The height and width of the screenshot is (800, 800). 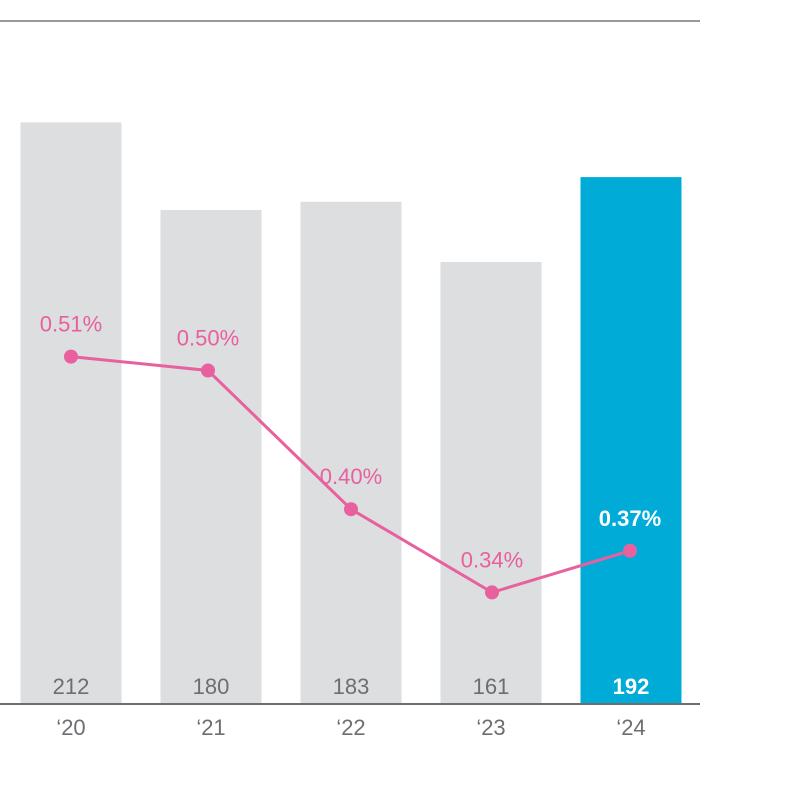 I want to click on bar-value-label-4: 192, so click(x=631, y=686).